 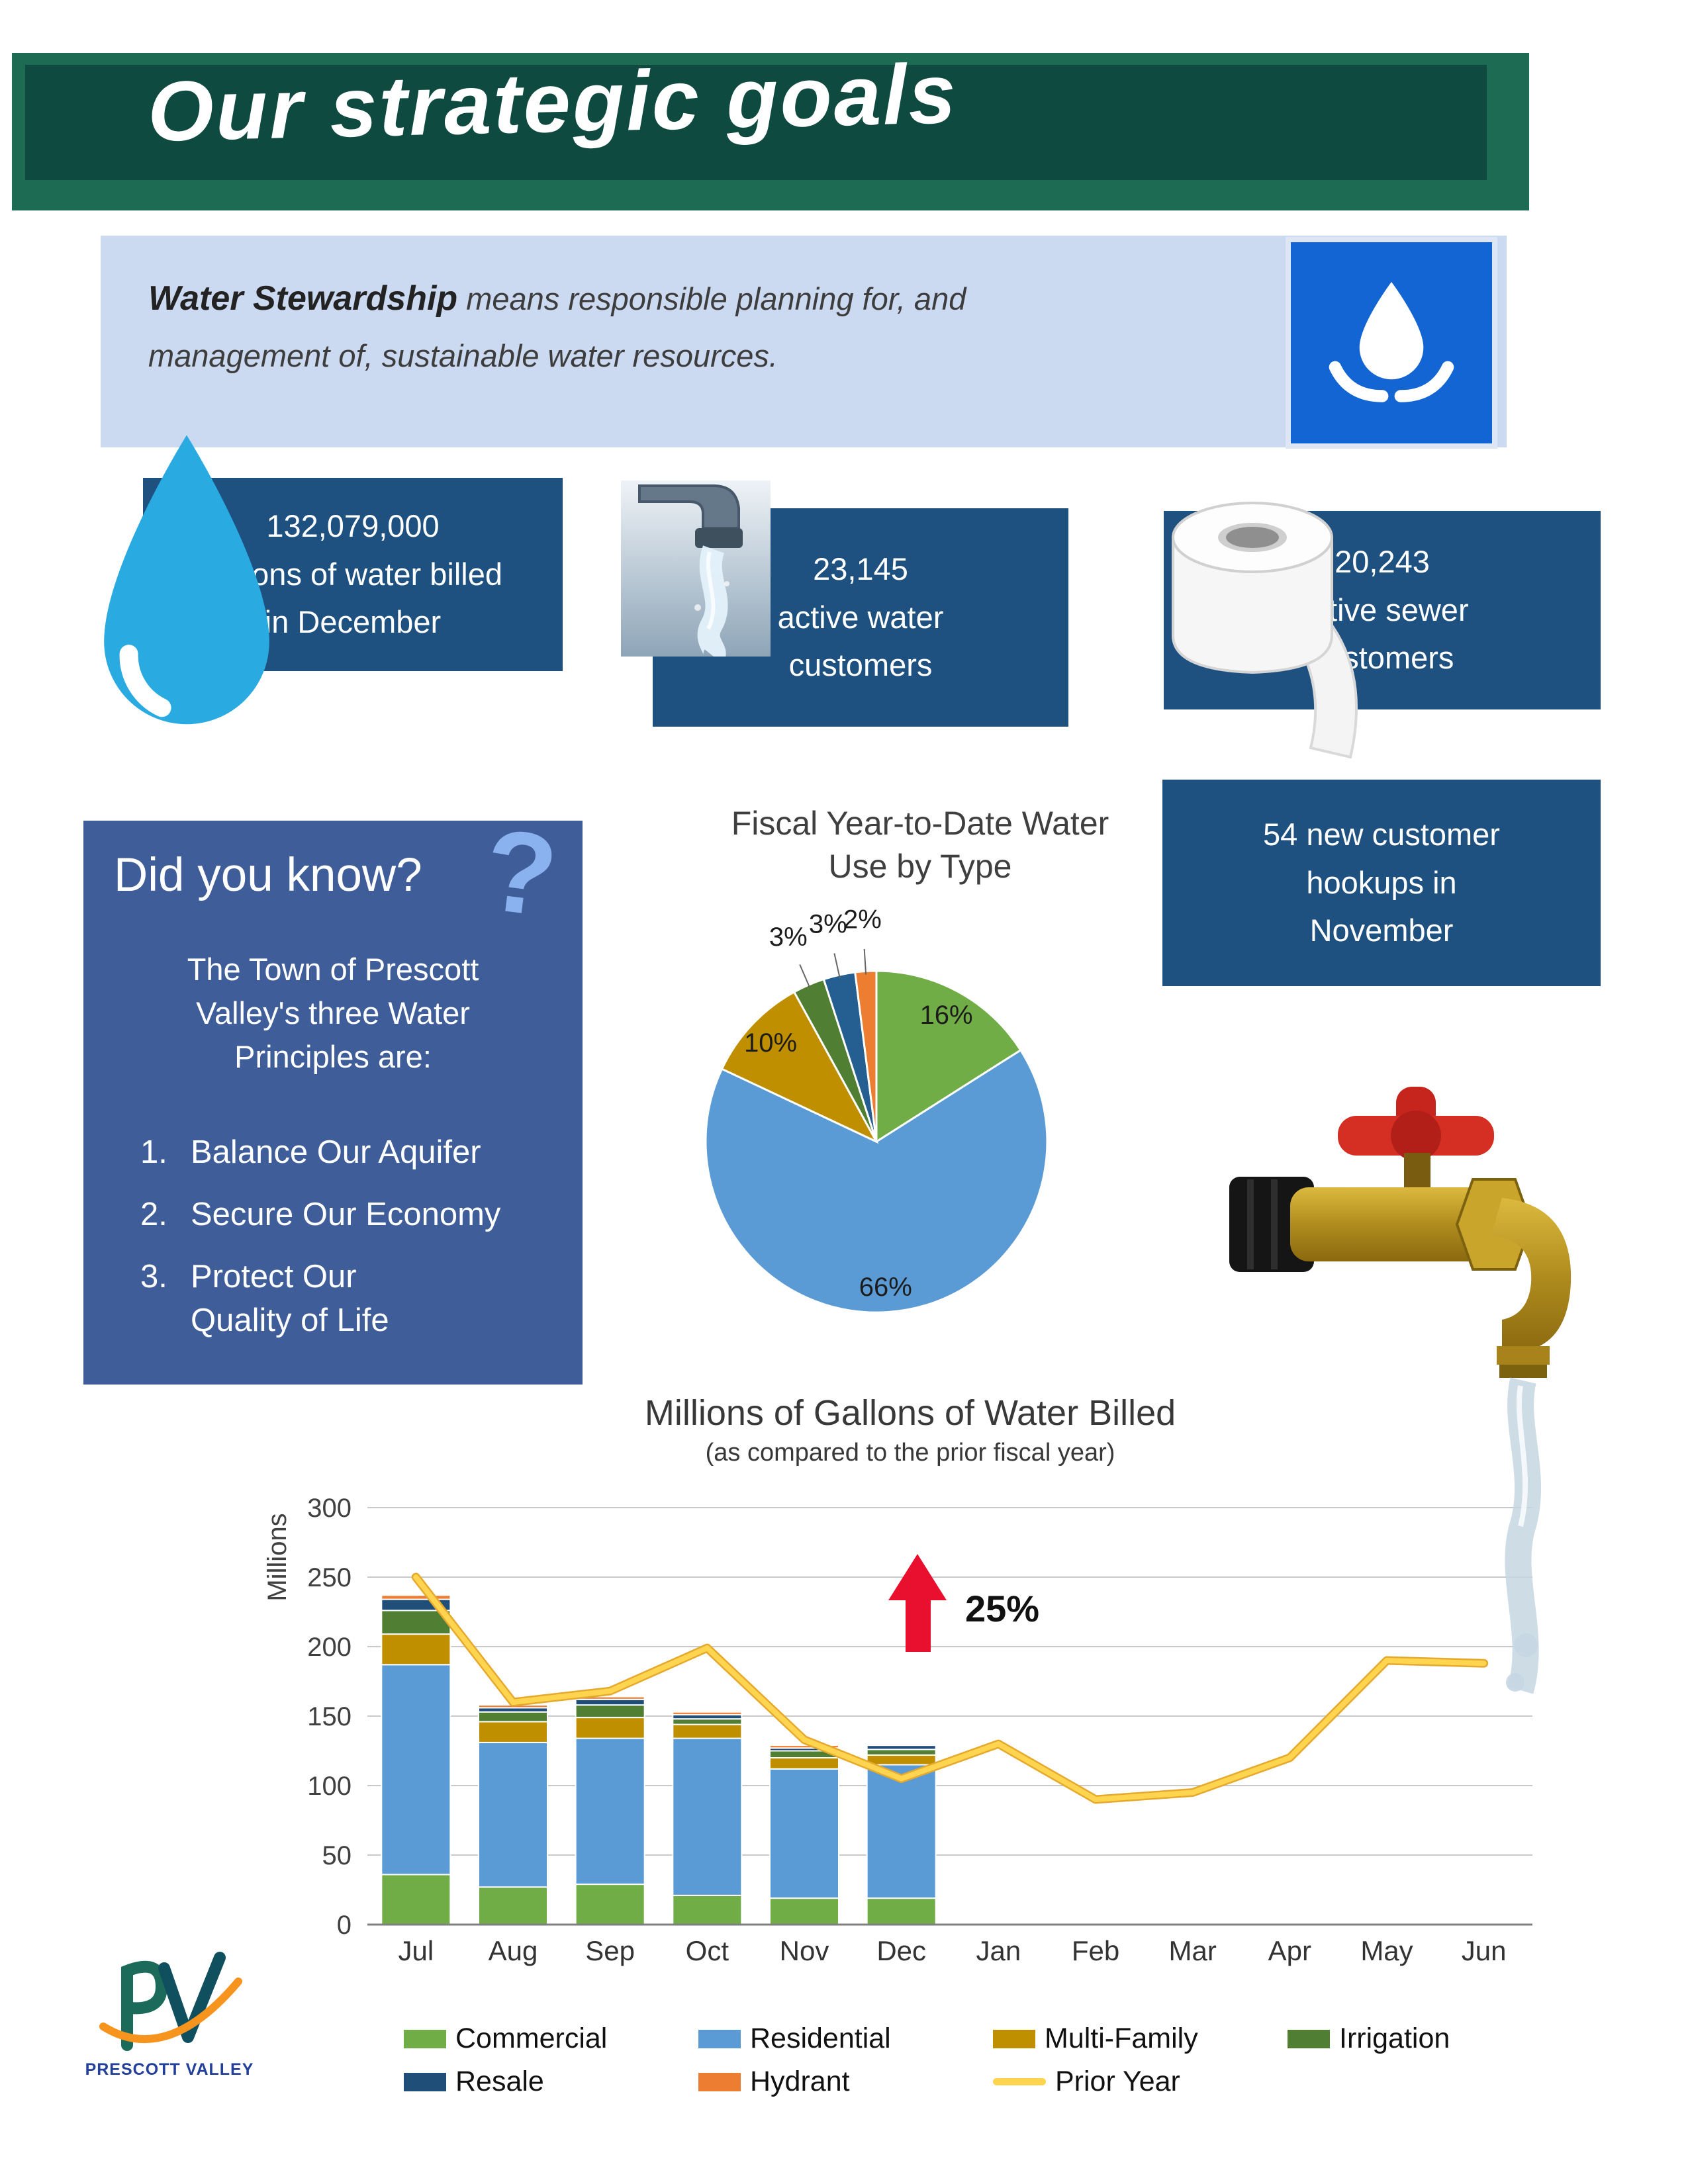 I want to click on pie-label: 16%, so click(x=946, y=1015).